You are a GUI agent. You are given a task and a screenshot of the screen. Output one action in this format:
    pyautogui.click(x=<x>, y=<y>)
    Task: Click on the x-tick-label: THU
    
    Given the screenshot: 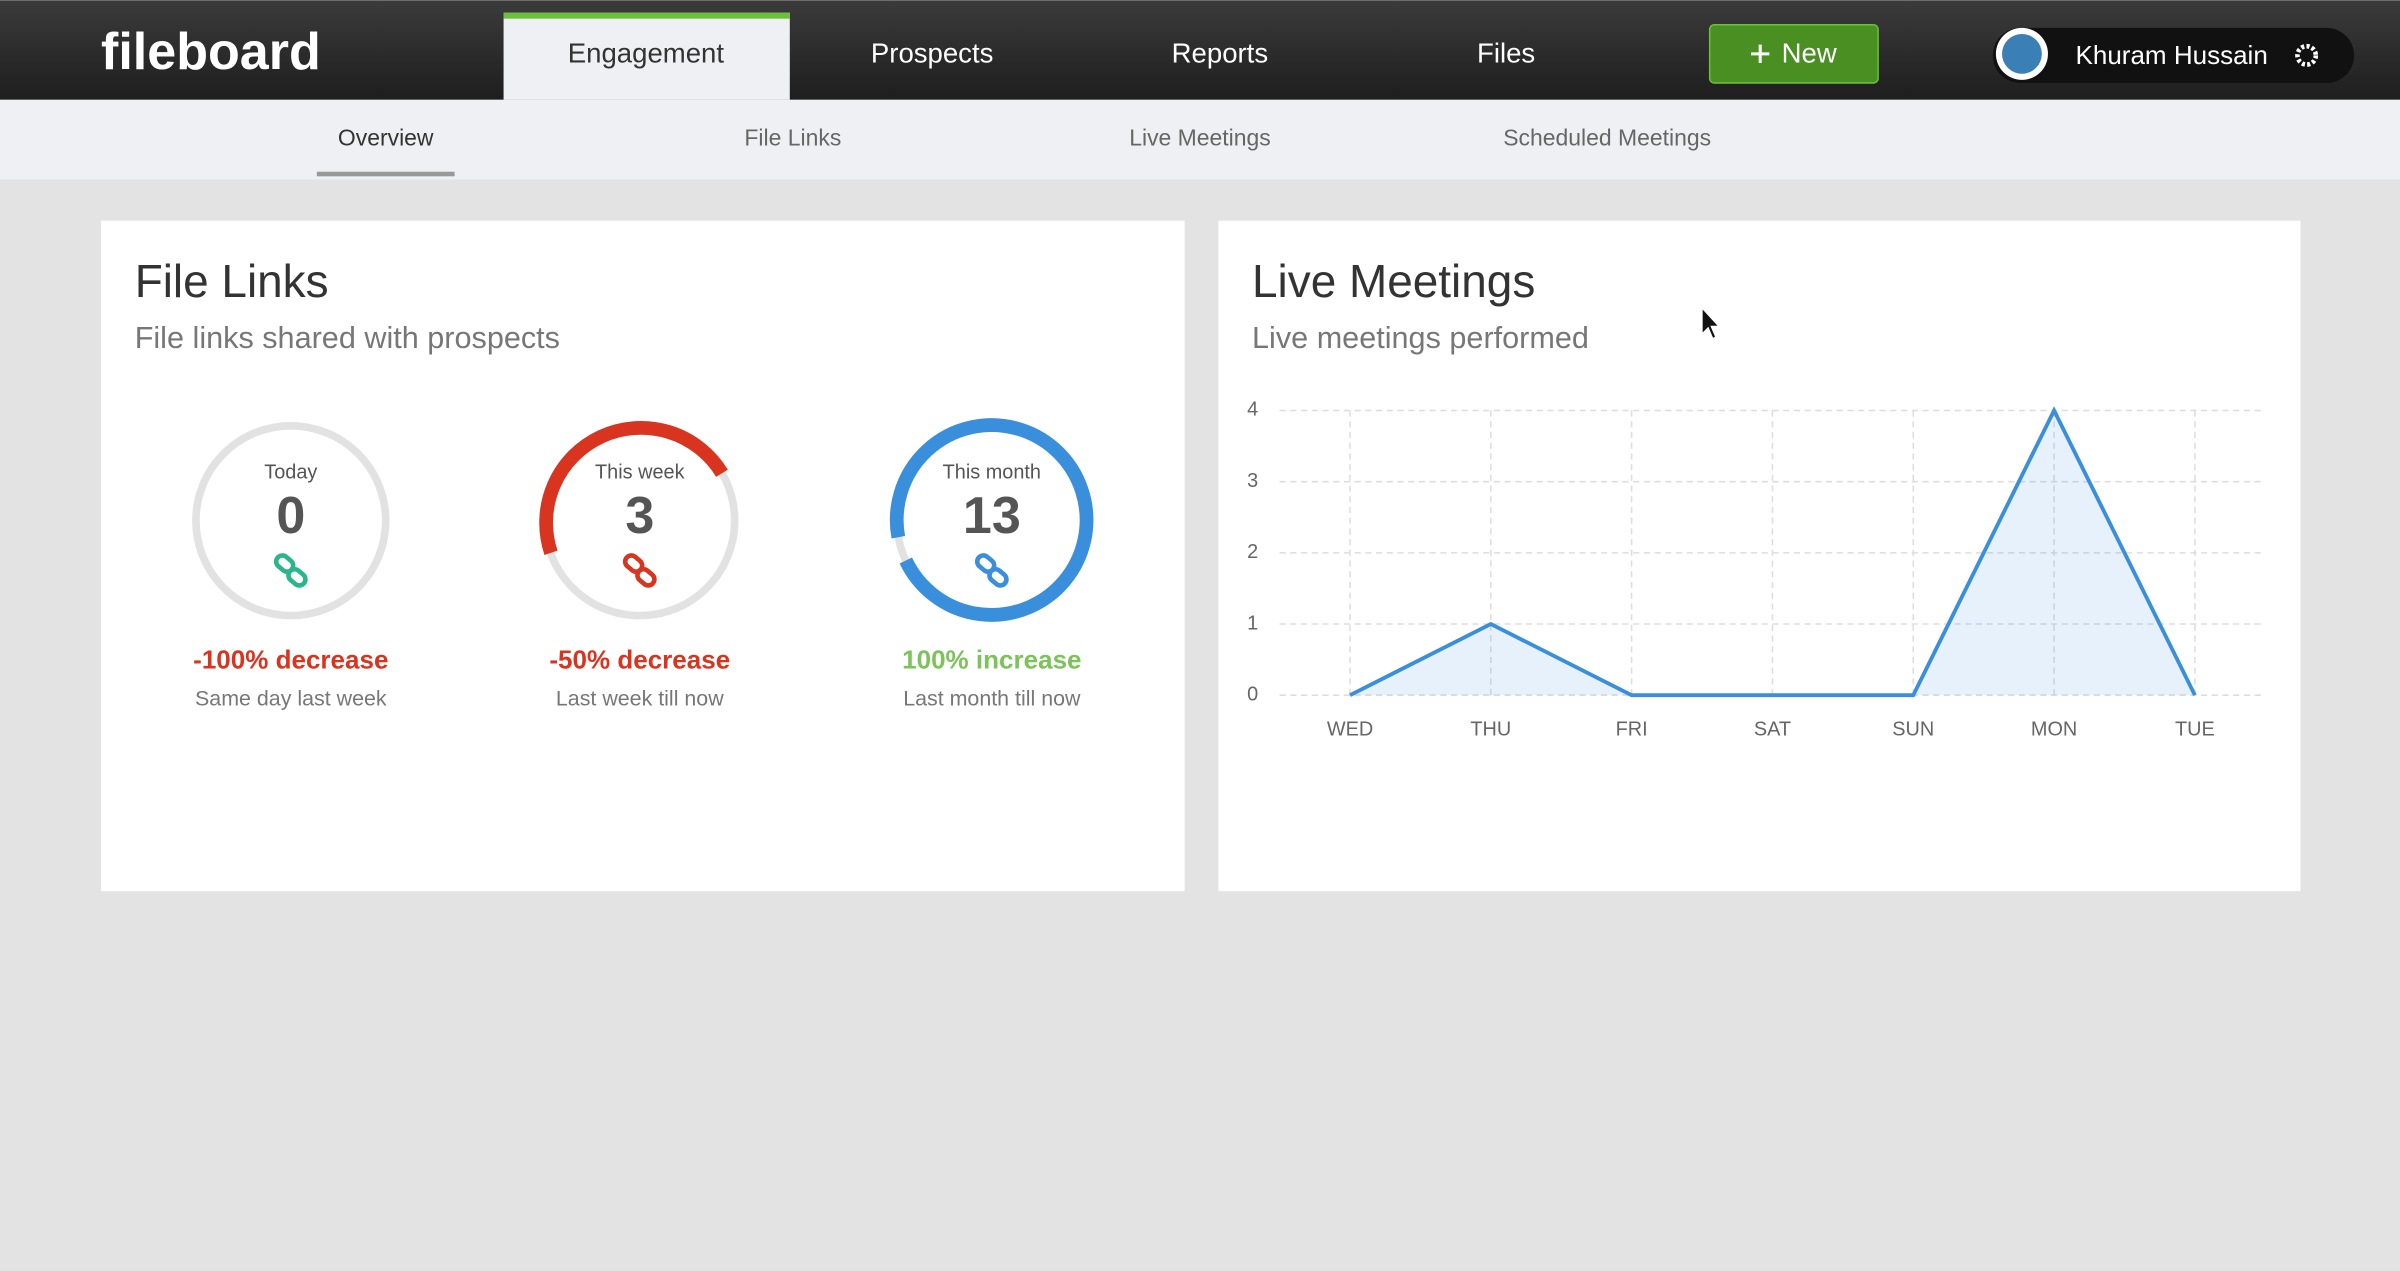 What is the action you would take?
    pyautogui.click(x=1490, y=730)
    